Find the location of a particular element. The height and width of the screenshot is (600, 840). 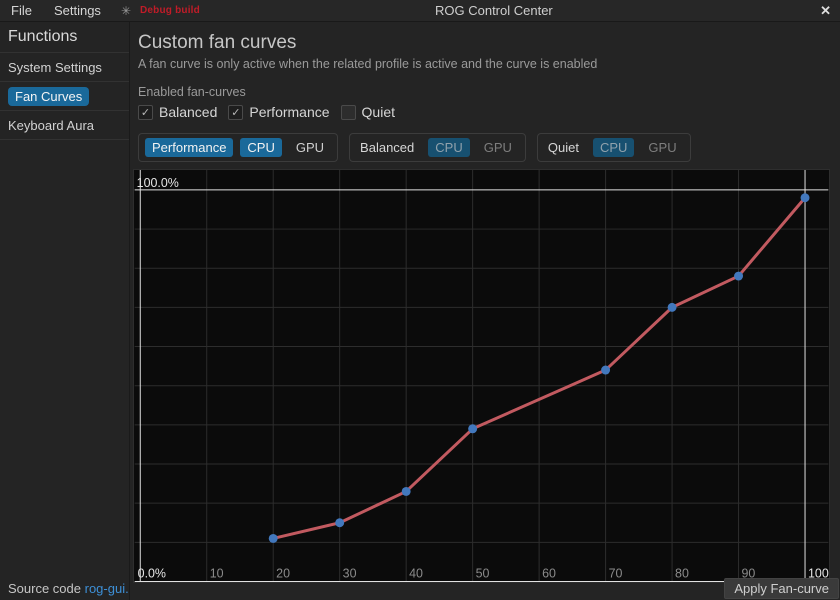

y-min-label: 0.0% is located at coordinates (152, 574).